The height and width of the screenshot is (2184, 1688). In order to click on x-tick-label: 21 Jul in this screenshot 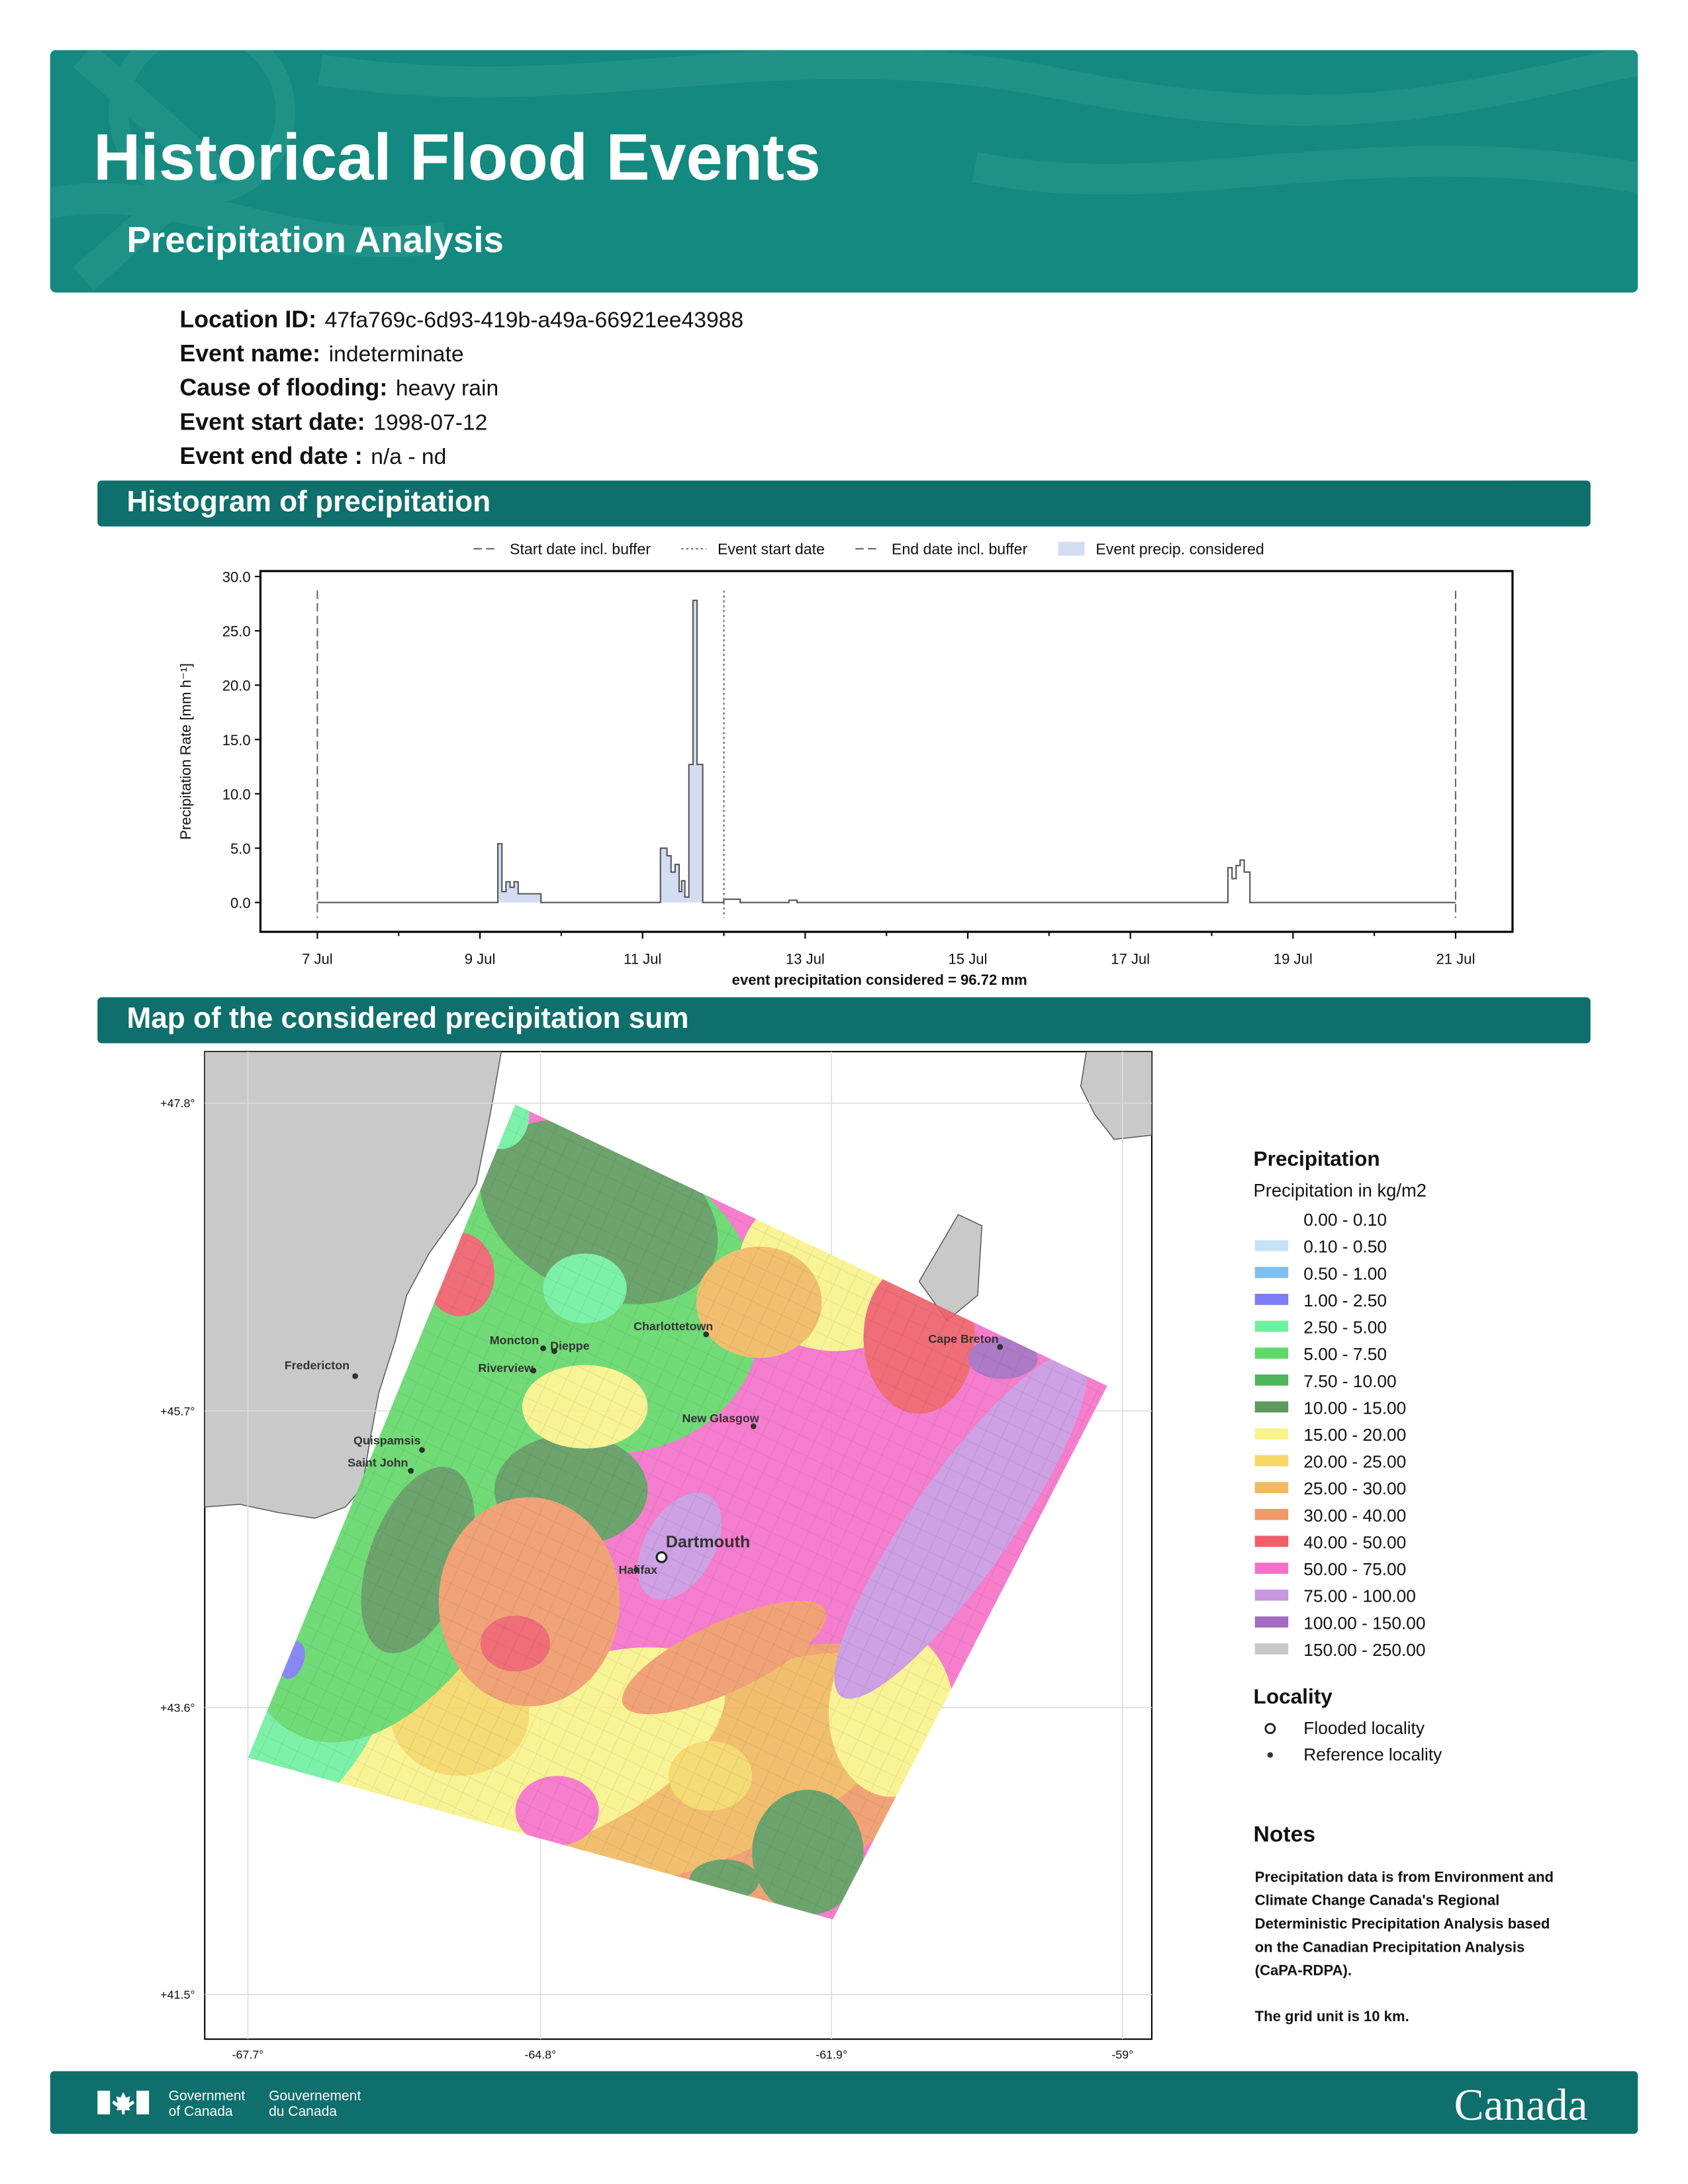, I will do `click(1455, 958)`.